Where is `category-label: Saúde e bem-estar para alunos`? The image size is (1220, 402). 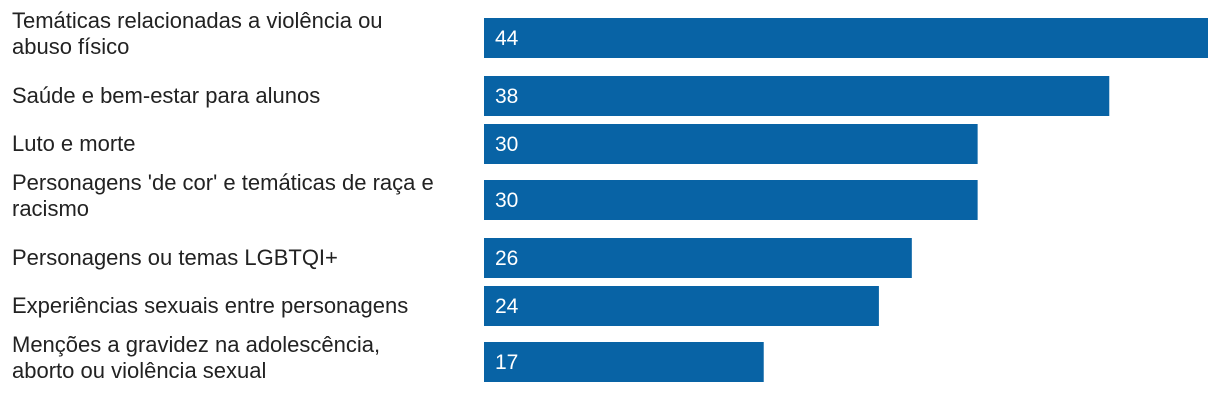 category-label: Saúde e bem-estar para alunos is located at coordinates (166, 95).